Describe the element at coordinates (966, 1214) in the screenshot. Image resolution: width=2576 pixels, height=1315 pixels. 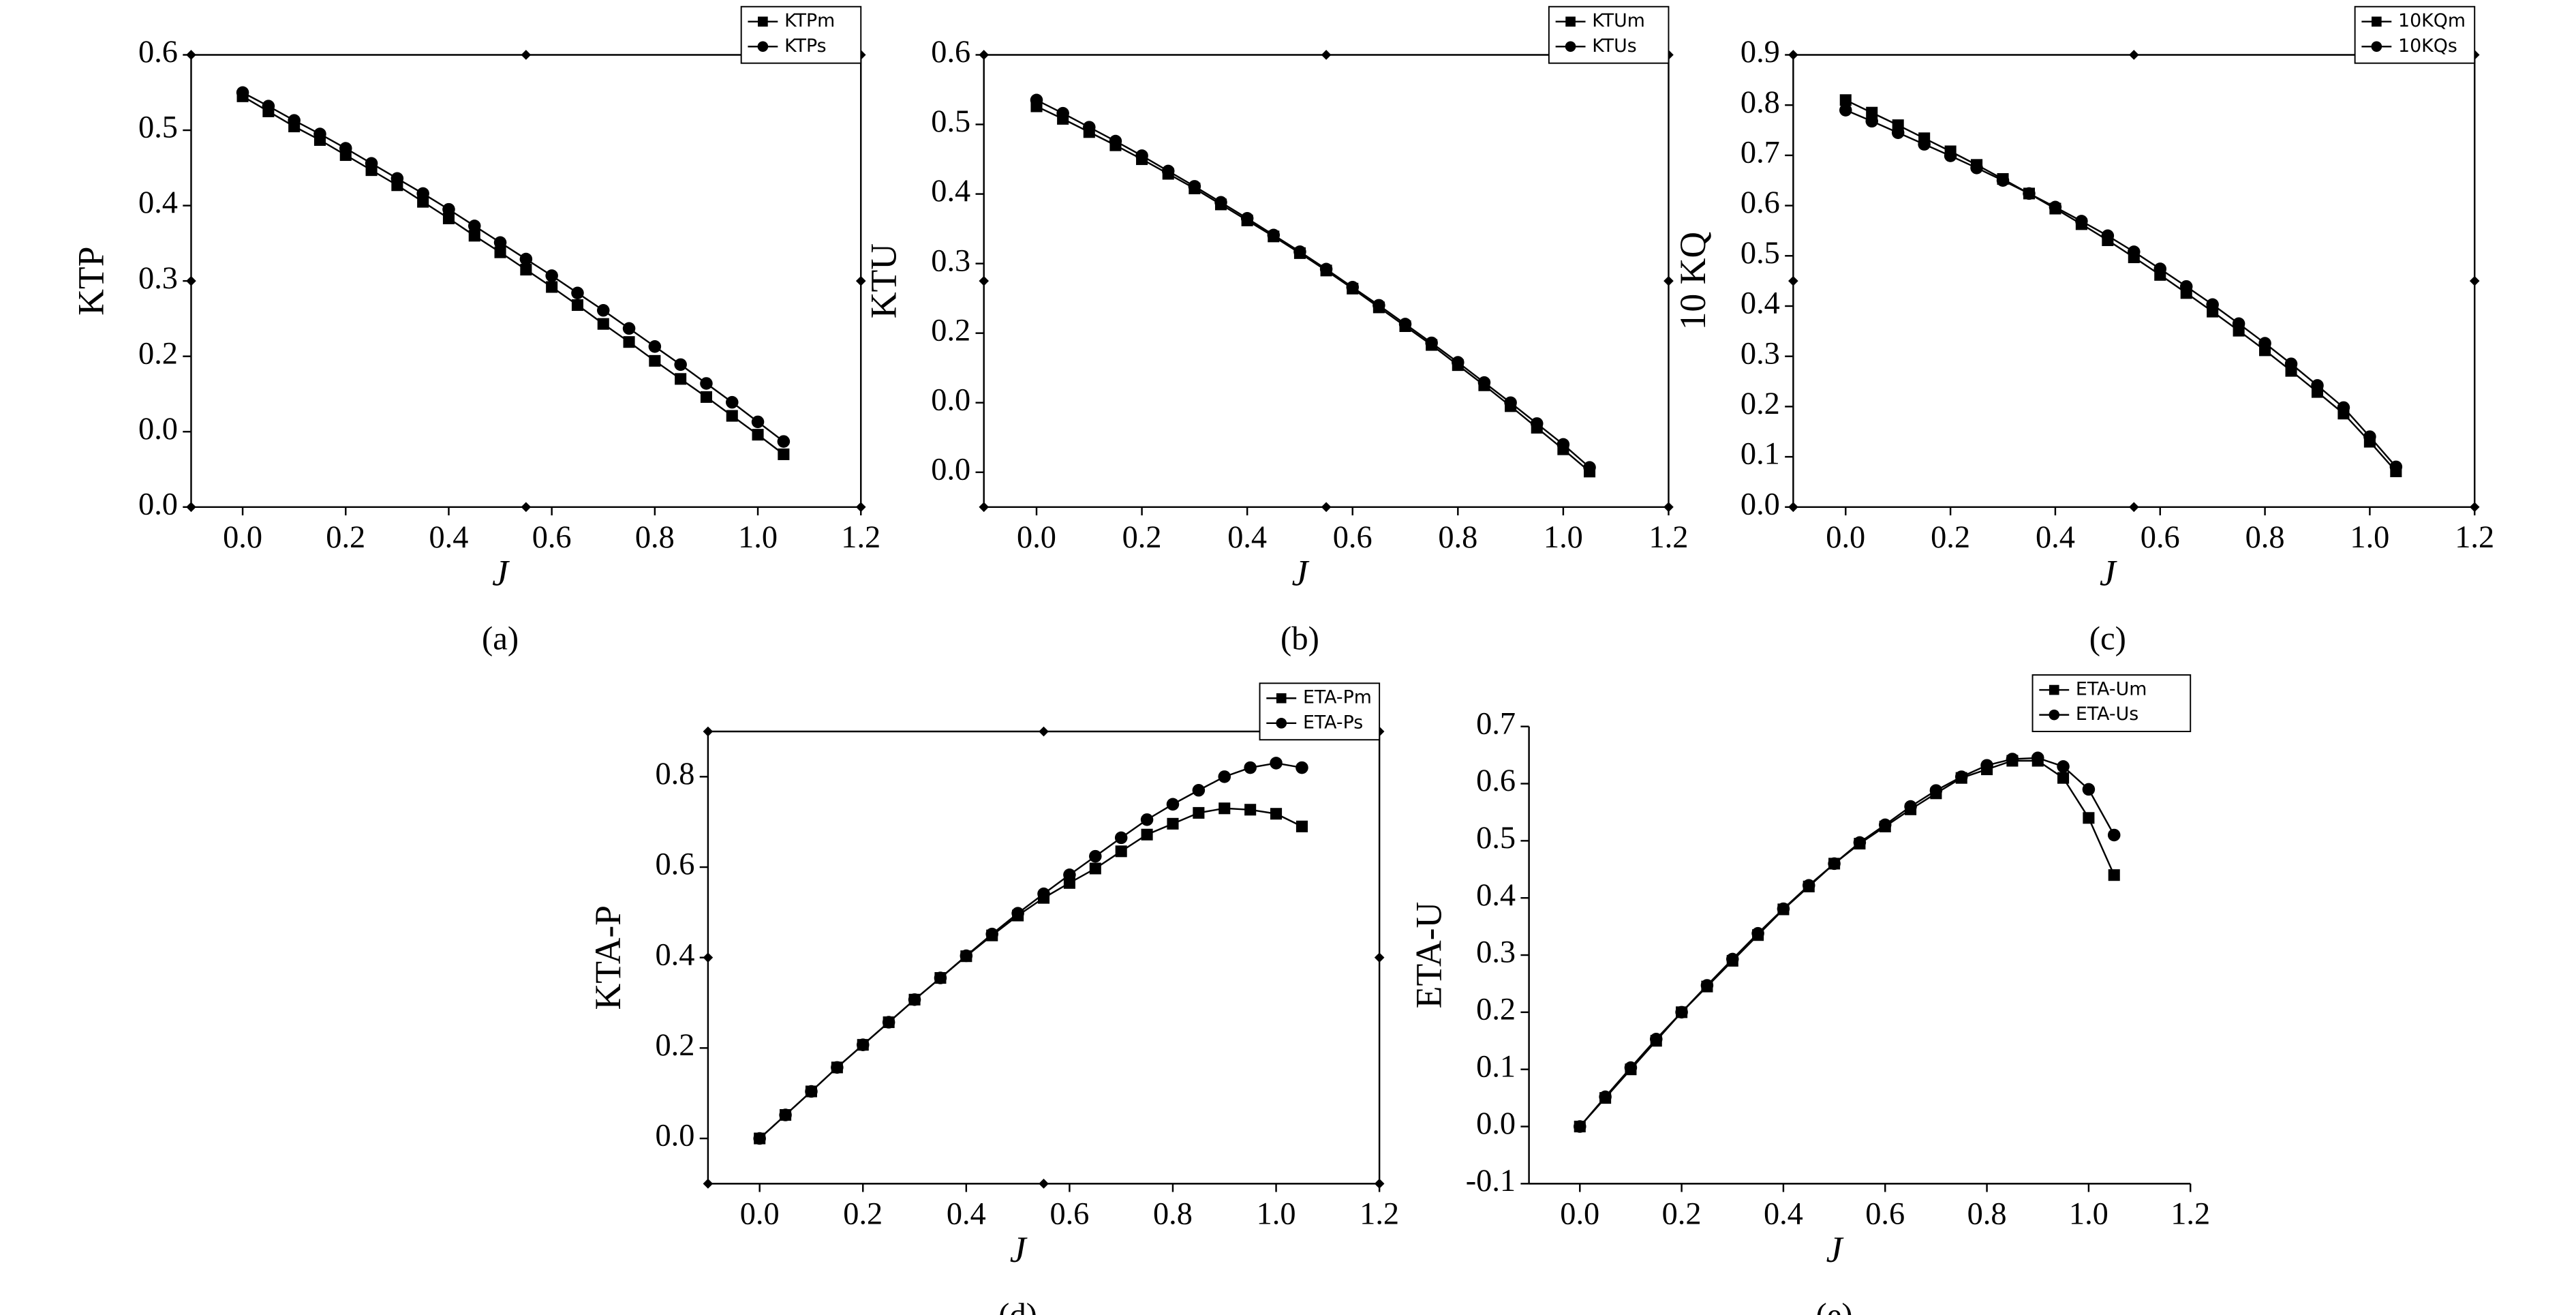
I see `x-tick-label: 0.4` at that location.